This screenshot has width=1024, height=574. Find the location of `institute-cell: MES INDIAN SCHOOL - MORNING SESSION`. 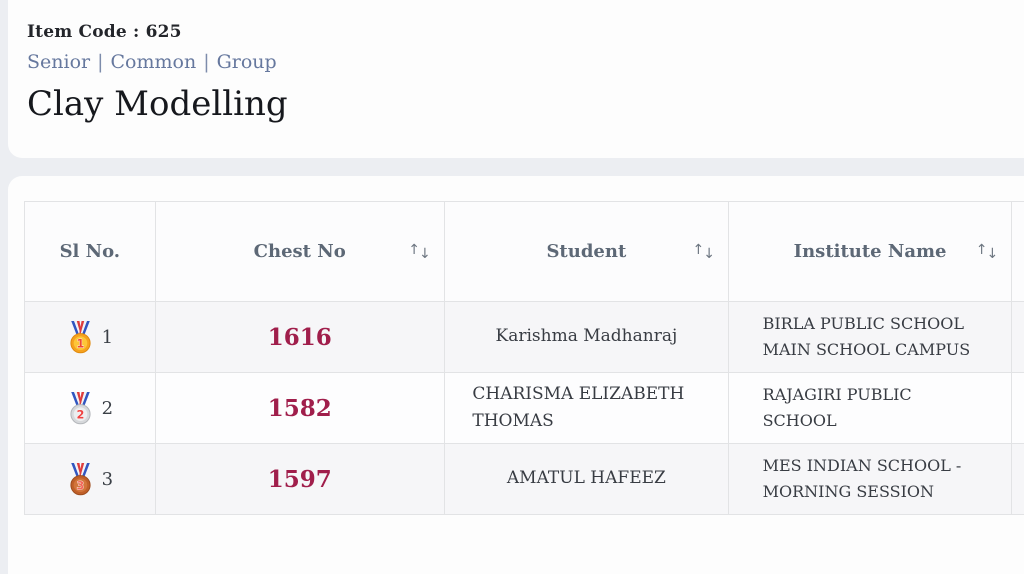

institute-cell: MES INDIAN SCHOOL - MORNING SESSION is located at coordinates (870, 479).